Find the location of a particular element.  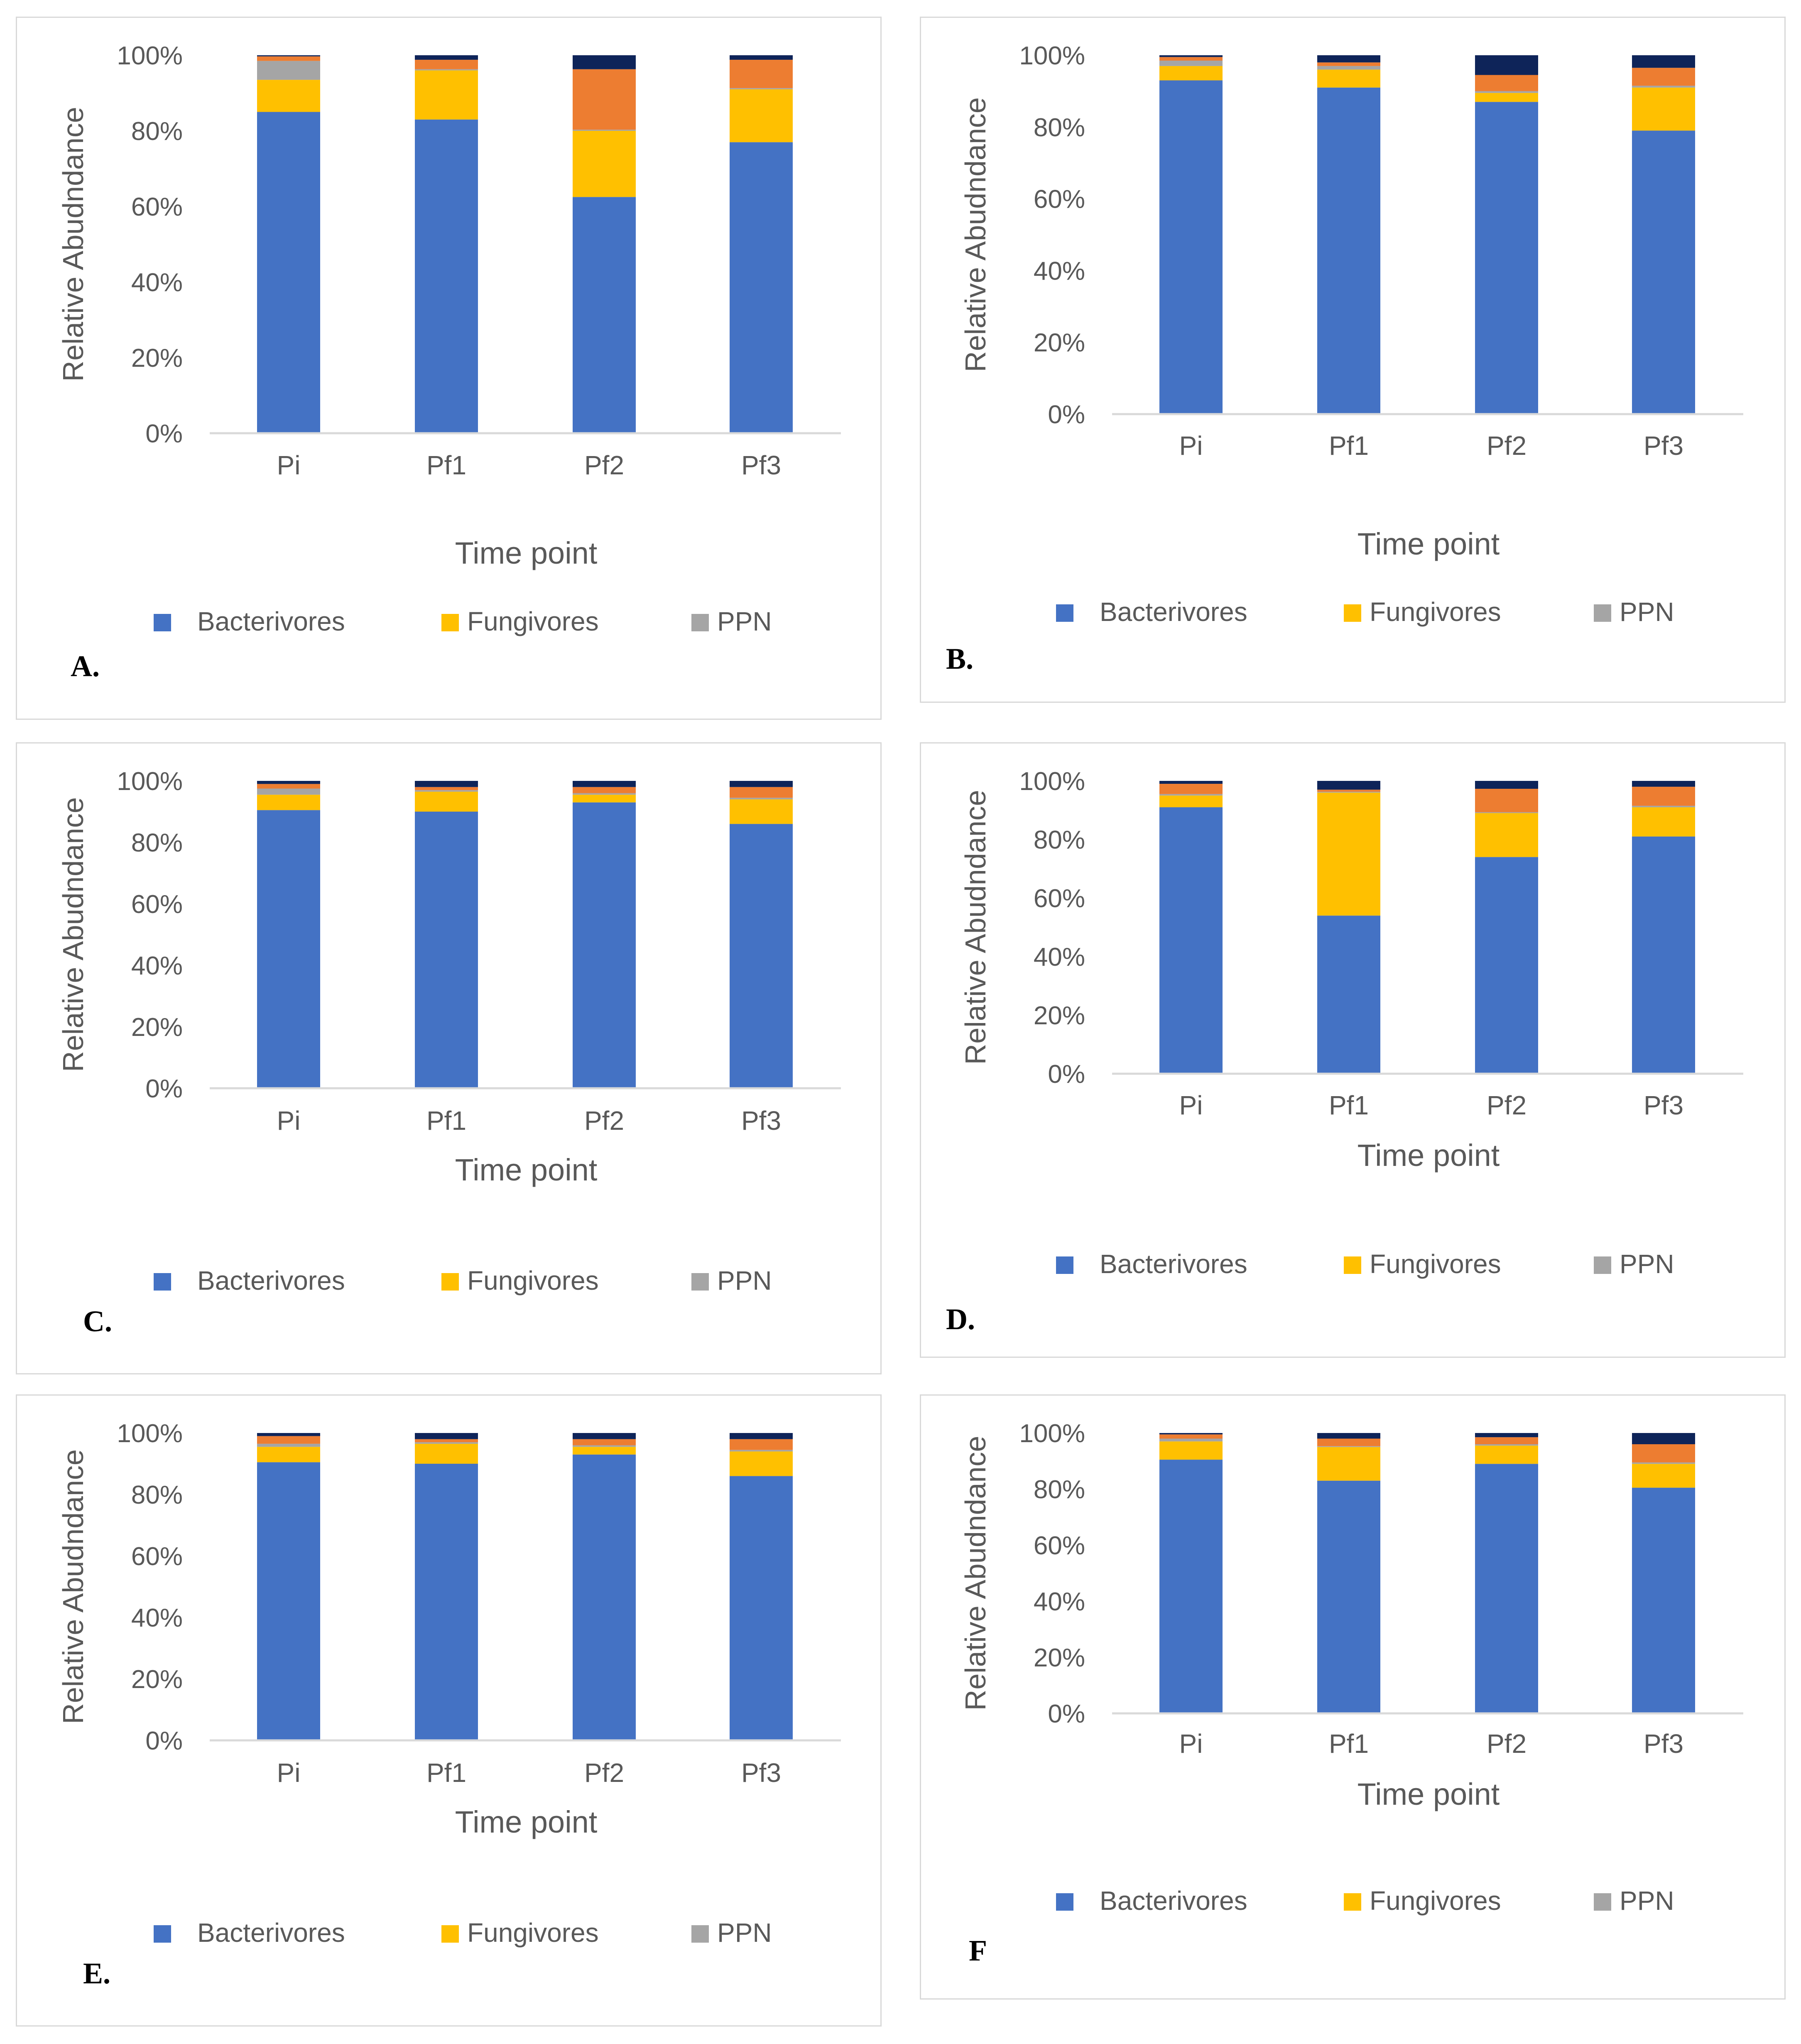

bar-predators-pf3 is located at coordinates (762, 57).